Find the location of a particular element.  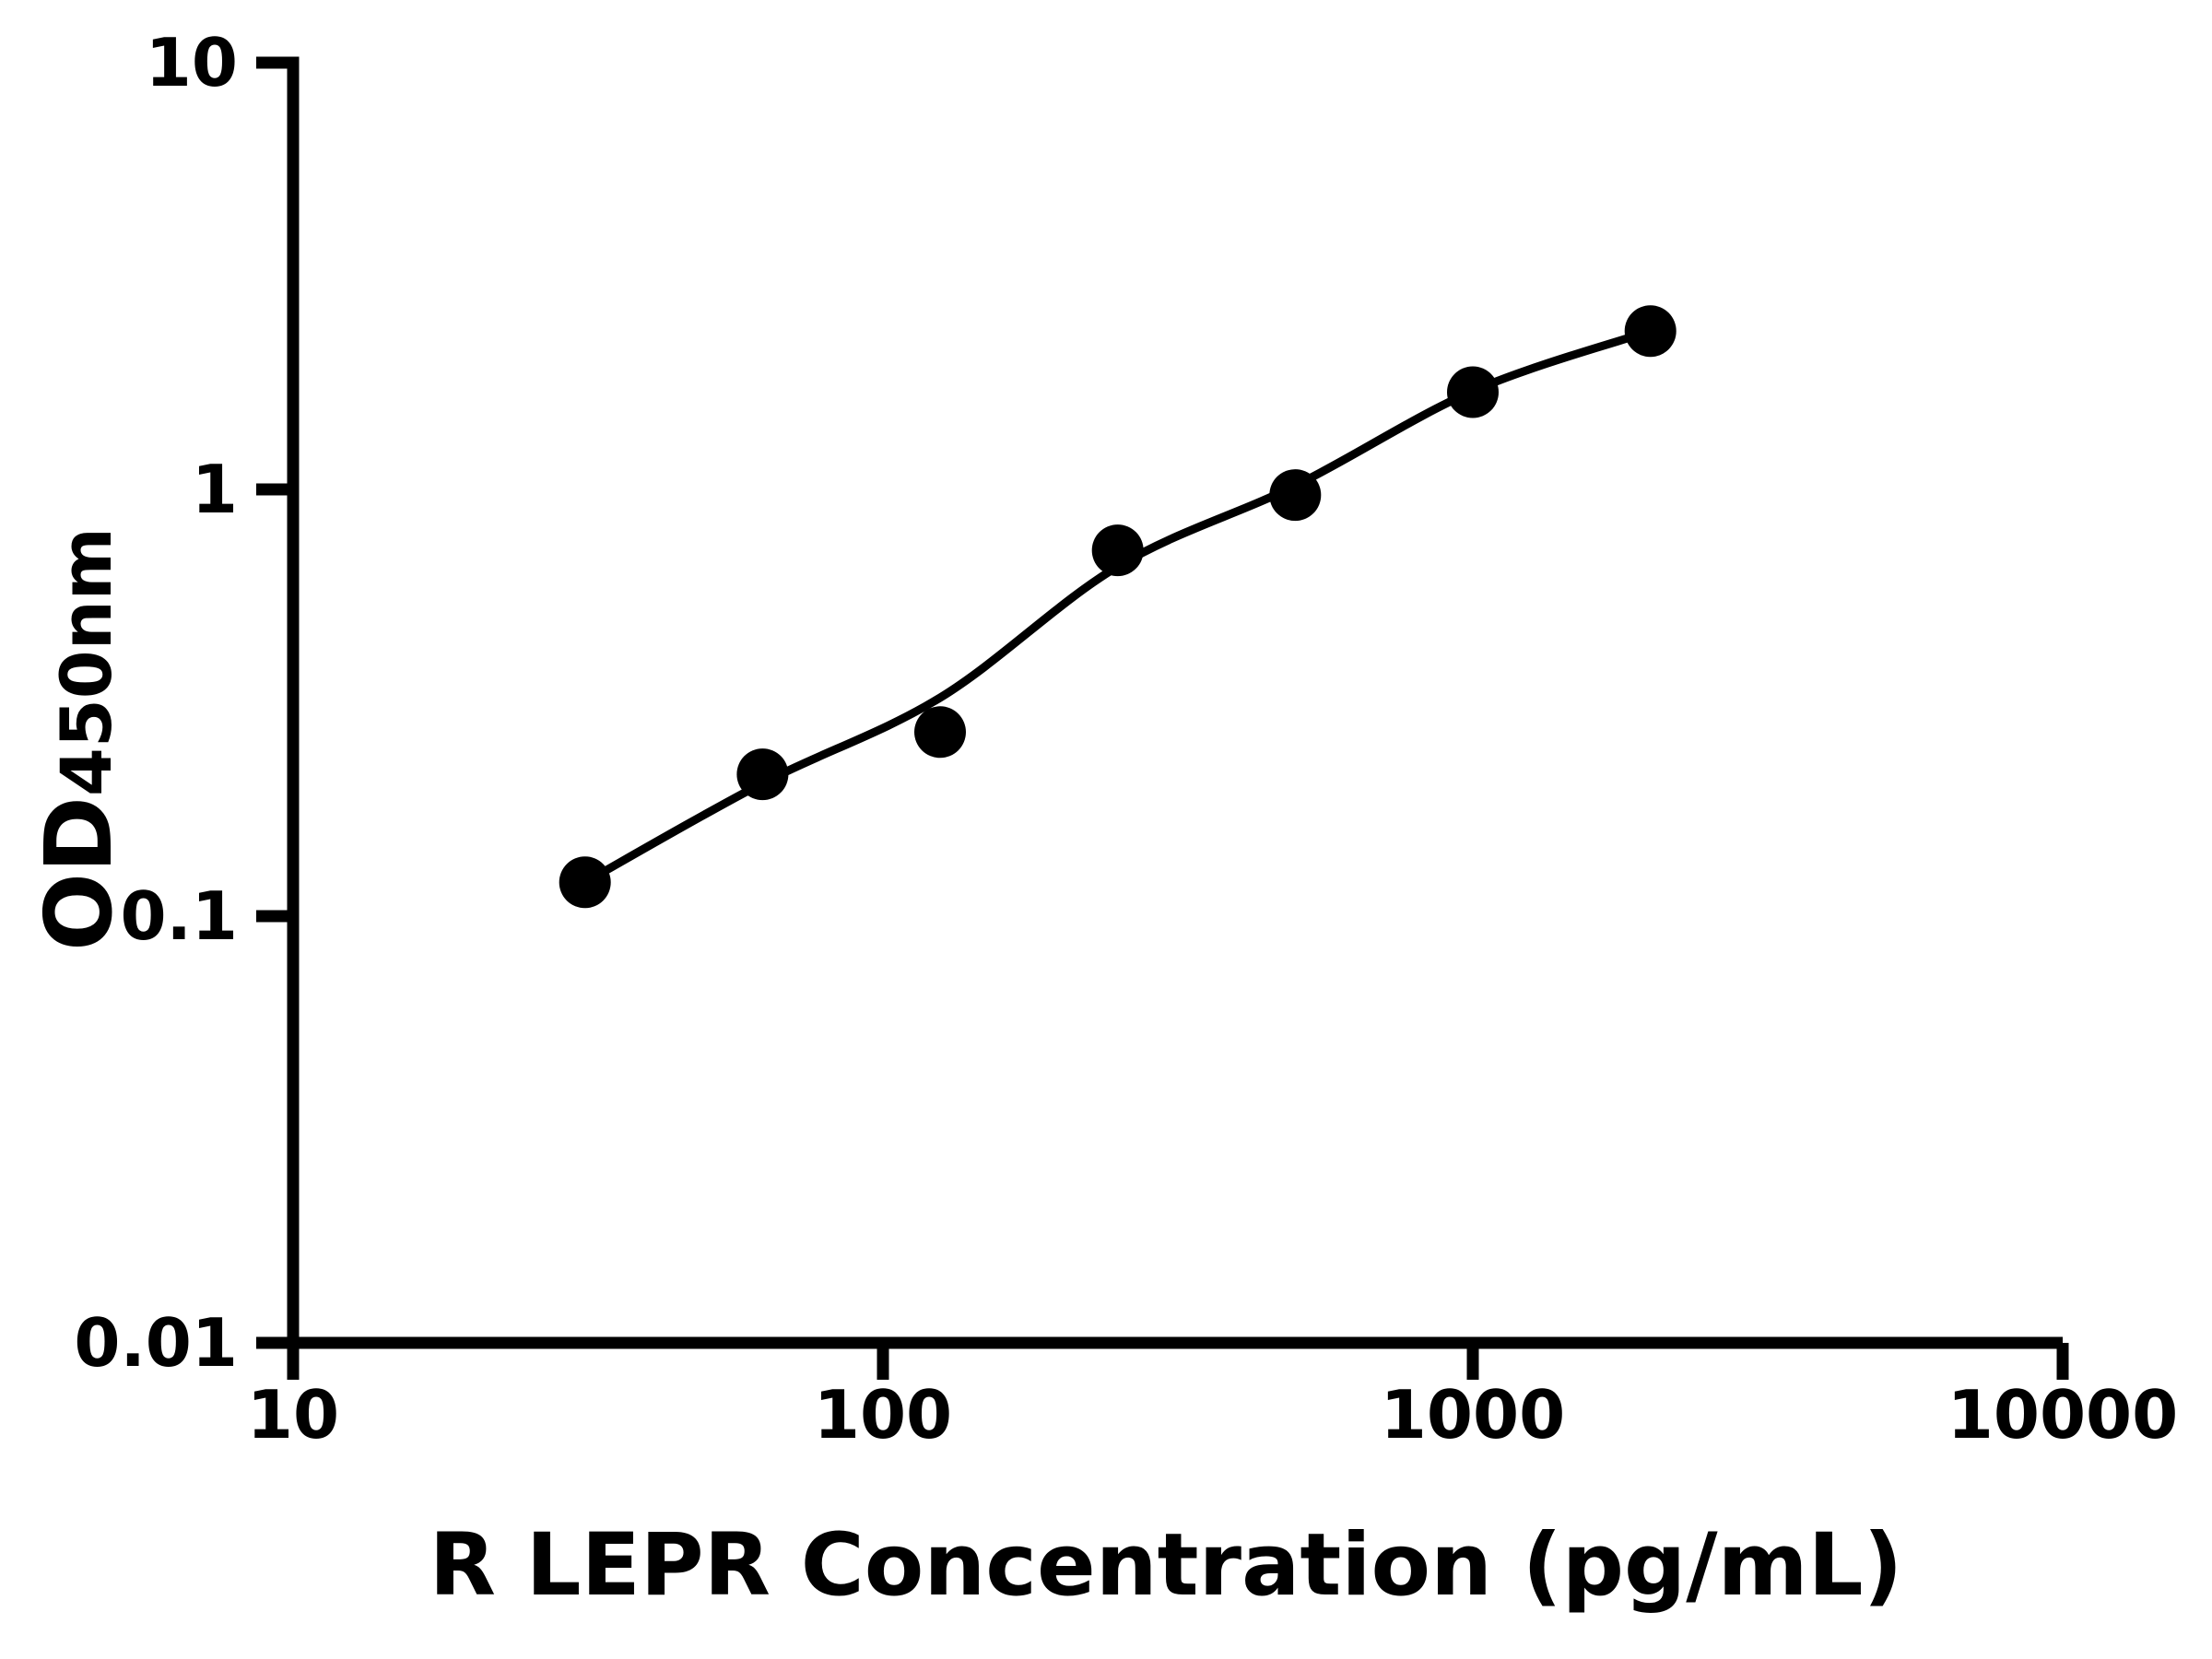

x-axis-title: R LEPR Concentration (pg/mL) is located at coordinates (1166, 1565).